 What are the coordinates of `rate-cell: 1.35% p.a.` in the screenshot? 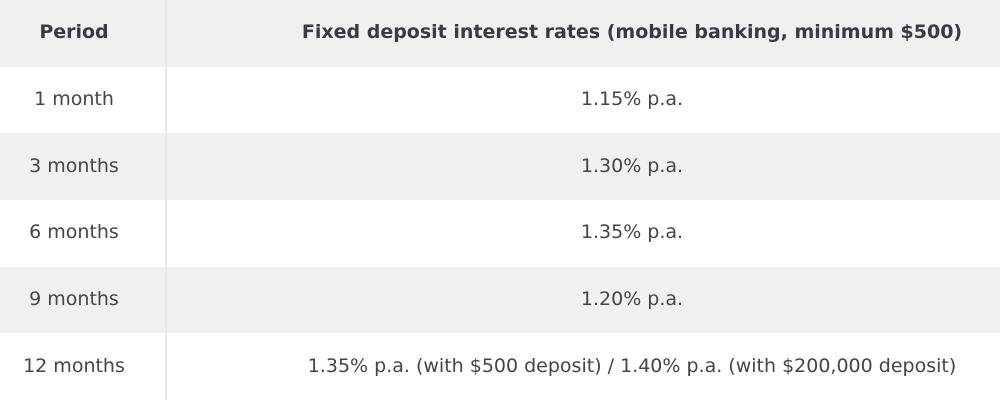 It's located at (632, 232).